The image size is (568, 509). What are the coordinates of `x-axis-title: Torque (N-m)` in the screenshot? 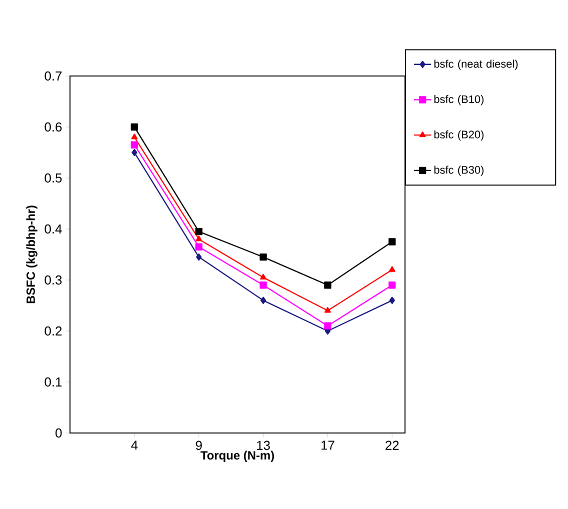 It's located at (237, 456).